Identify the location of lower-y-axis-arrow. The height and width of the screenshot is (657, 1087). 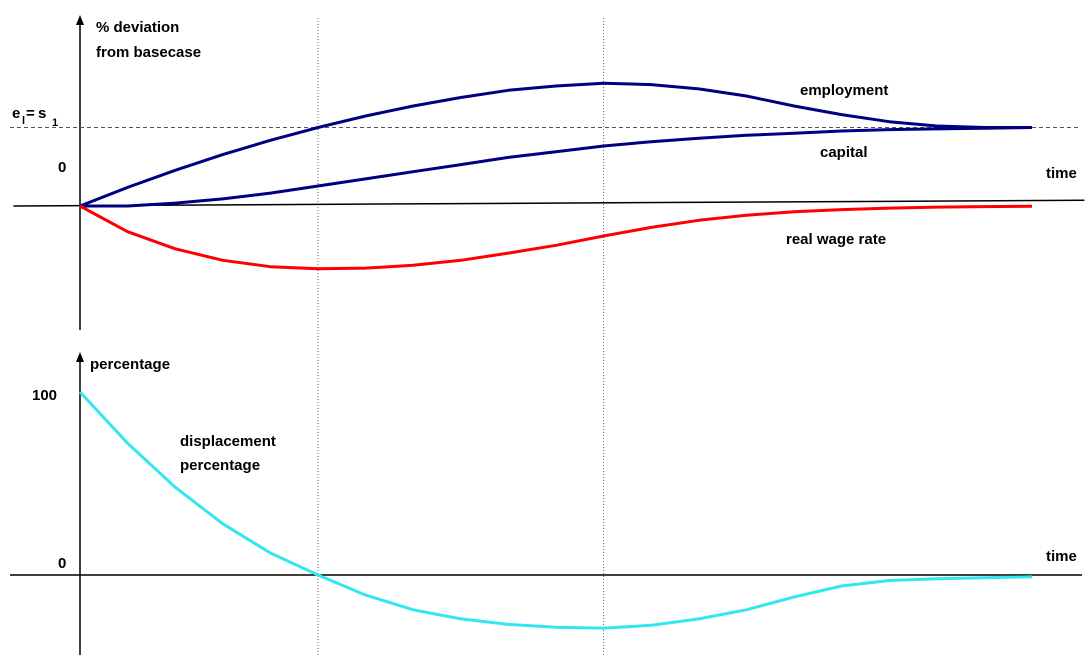
(80, 357).